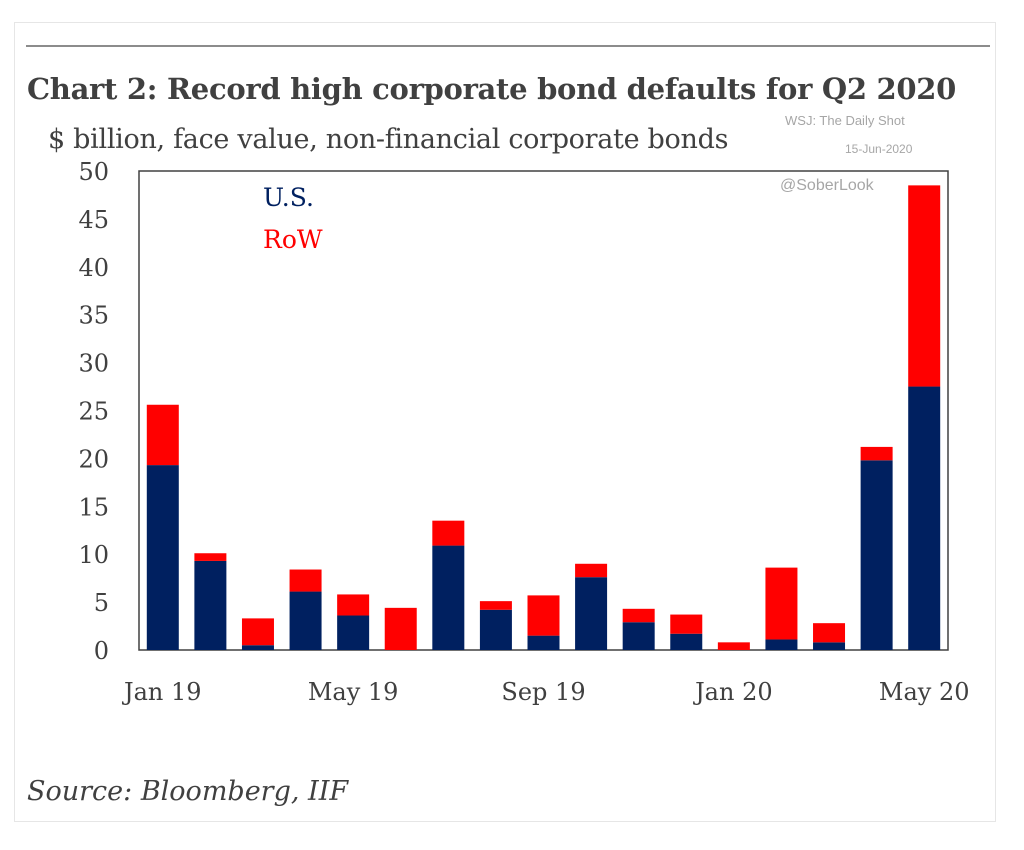 This screenshot has width=1024, height=850. I want to click on x-tick-label: Sep 19, so click(543, 692).